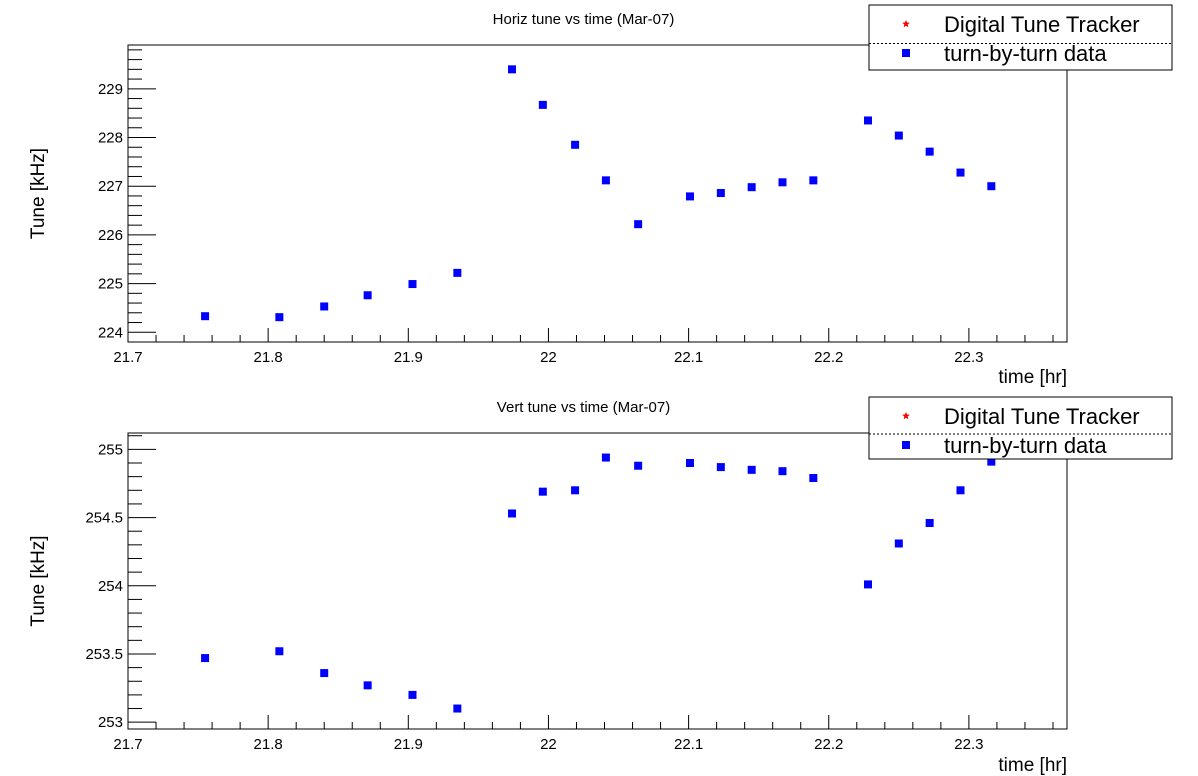 The height and width of the screenshot is (776, 1198). I want to click on y-tick-label: 254, so click(110, 586).